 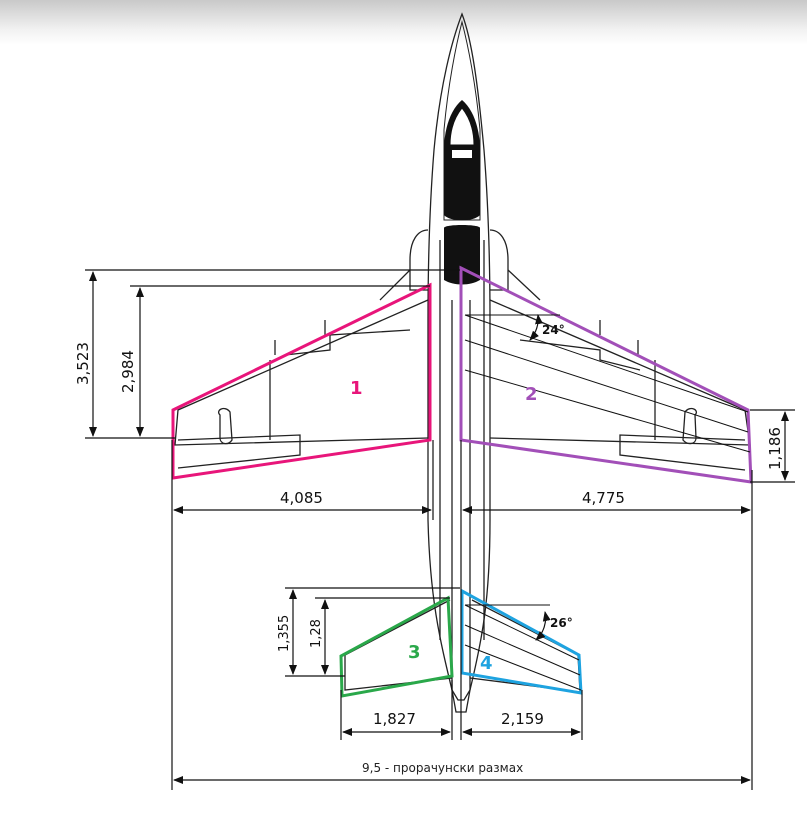 I want to click on wing-construction-lines, so click(x=607, y=383).